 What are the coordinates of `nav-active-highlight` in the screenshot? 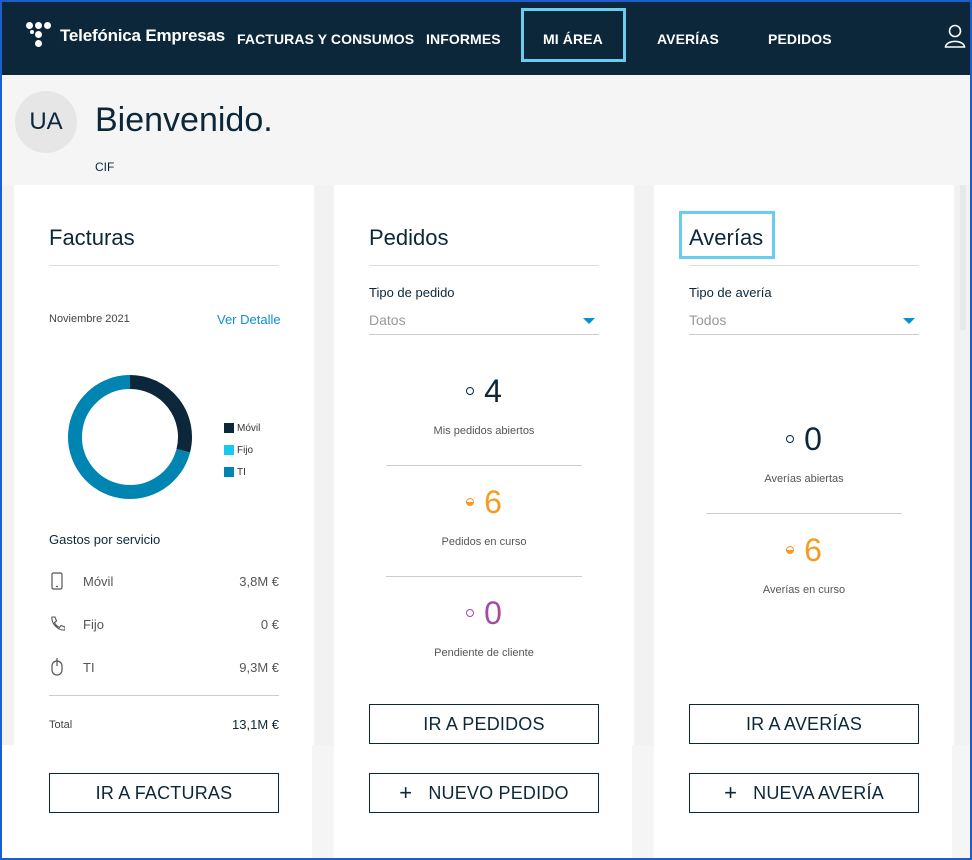 It's located at (573, 35).